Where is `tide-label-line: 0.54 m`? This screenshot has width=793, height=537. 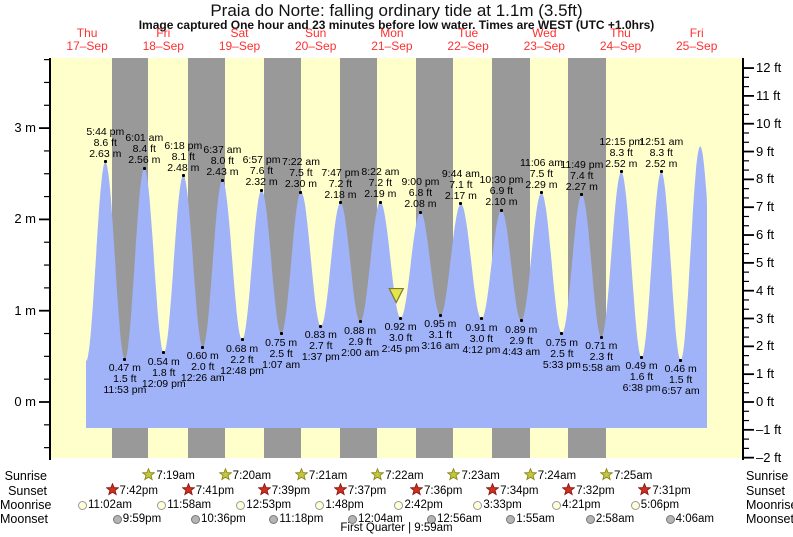
tide-label-line: 0.54 m is located at coordinates (163, 361).